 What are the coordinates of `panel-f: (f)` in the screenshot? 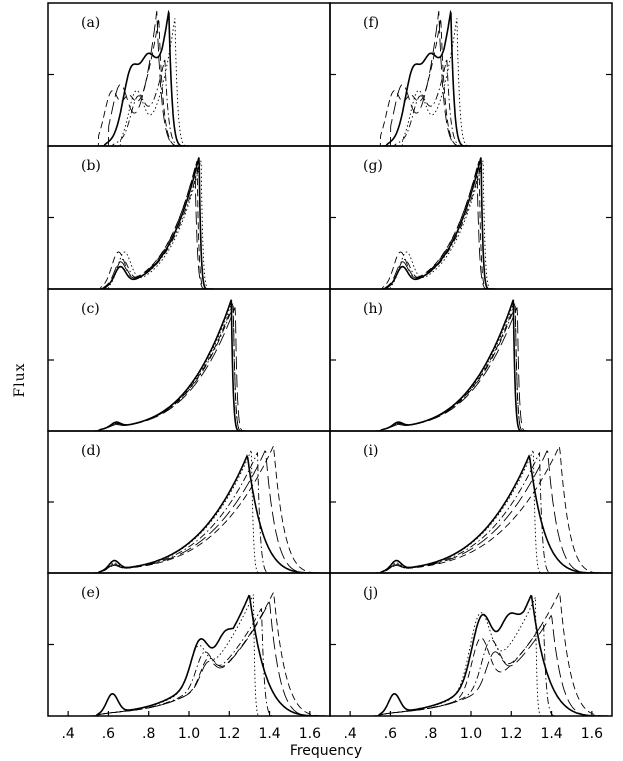 It's located at (471, 74).